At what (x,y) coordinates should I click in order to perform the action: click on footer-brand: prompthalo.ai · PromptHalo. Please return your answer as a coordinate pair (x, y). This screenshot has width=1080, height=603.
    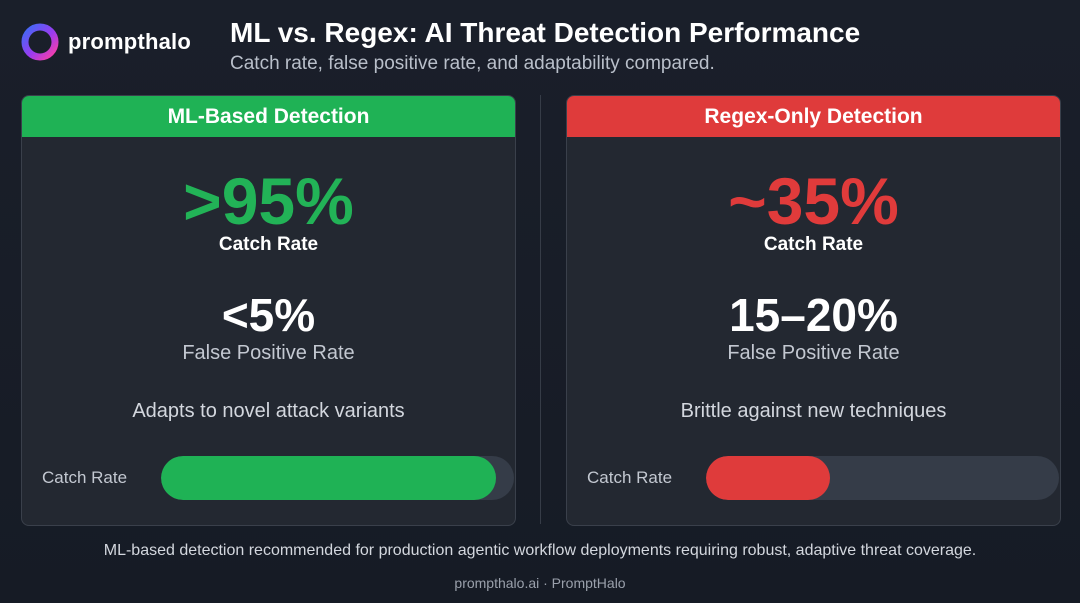
    Looking at the image, I should click on (540, 583).